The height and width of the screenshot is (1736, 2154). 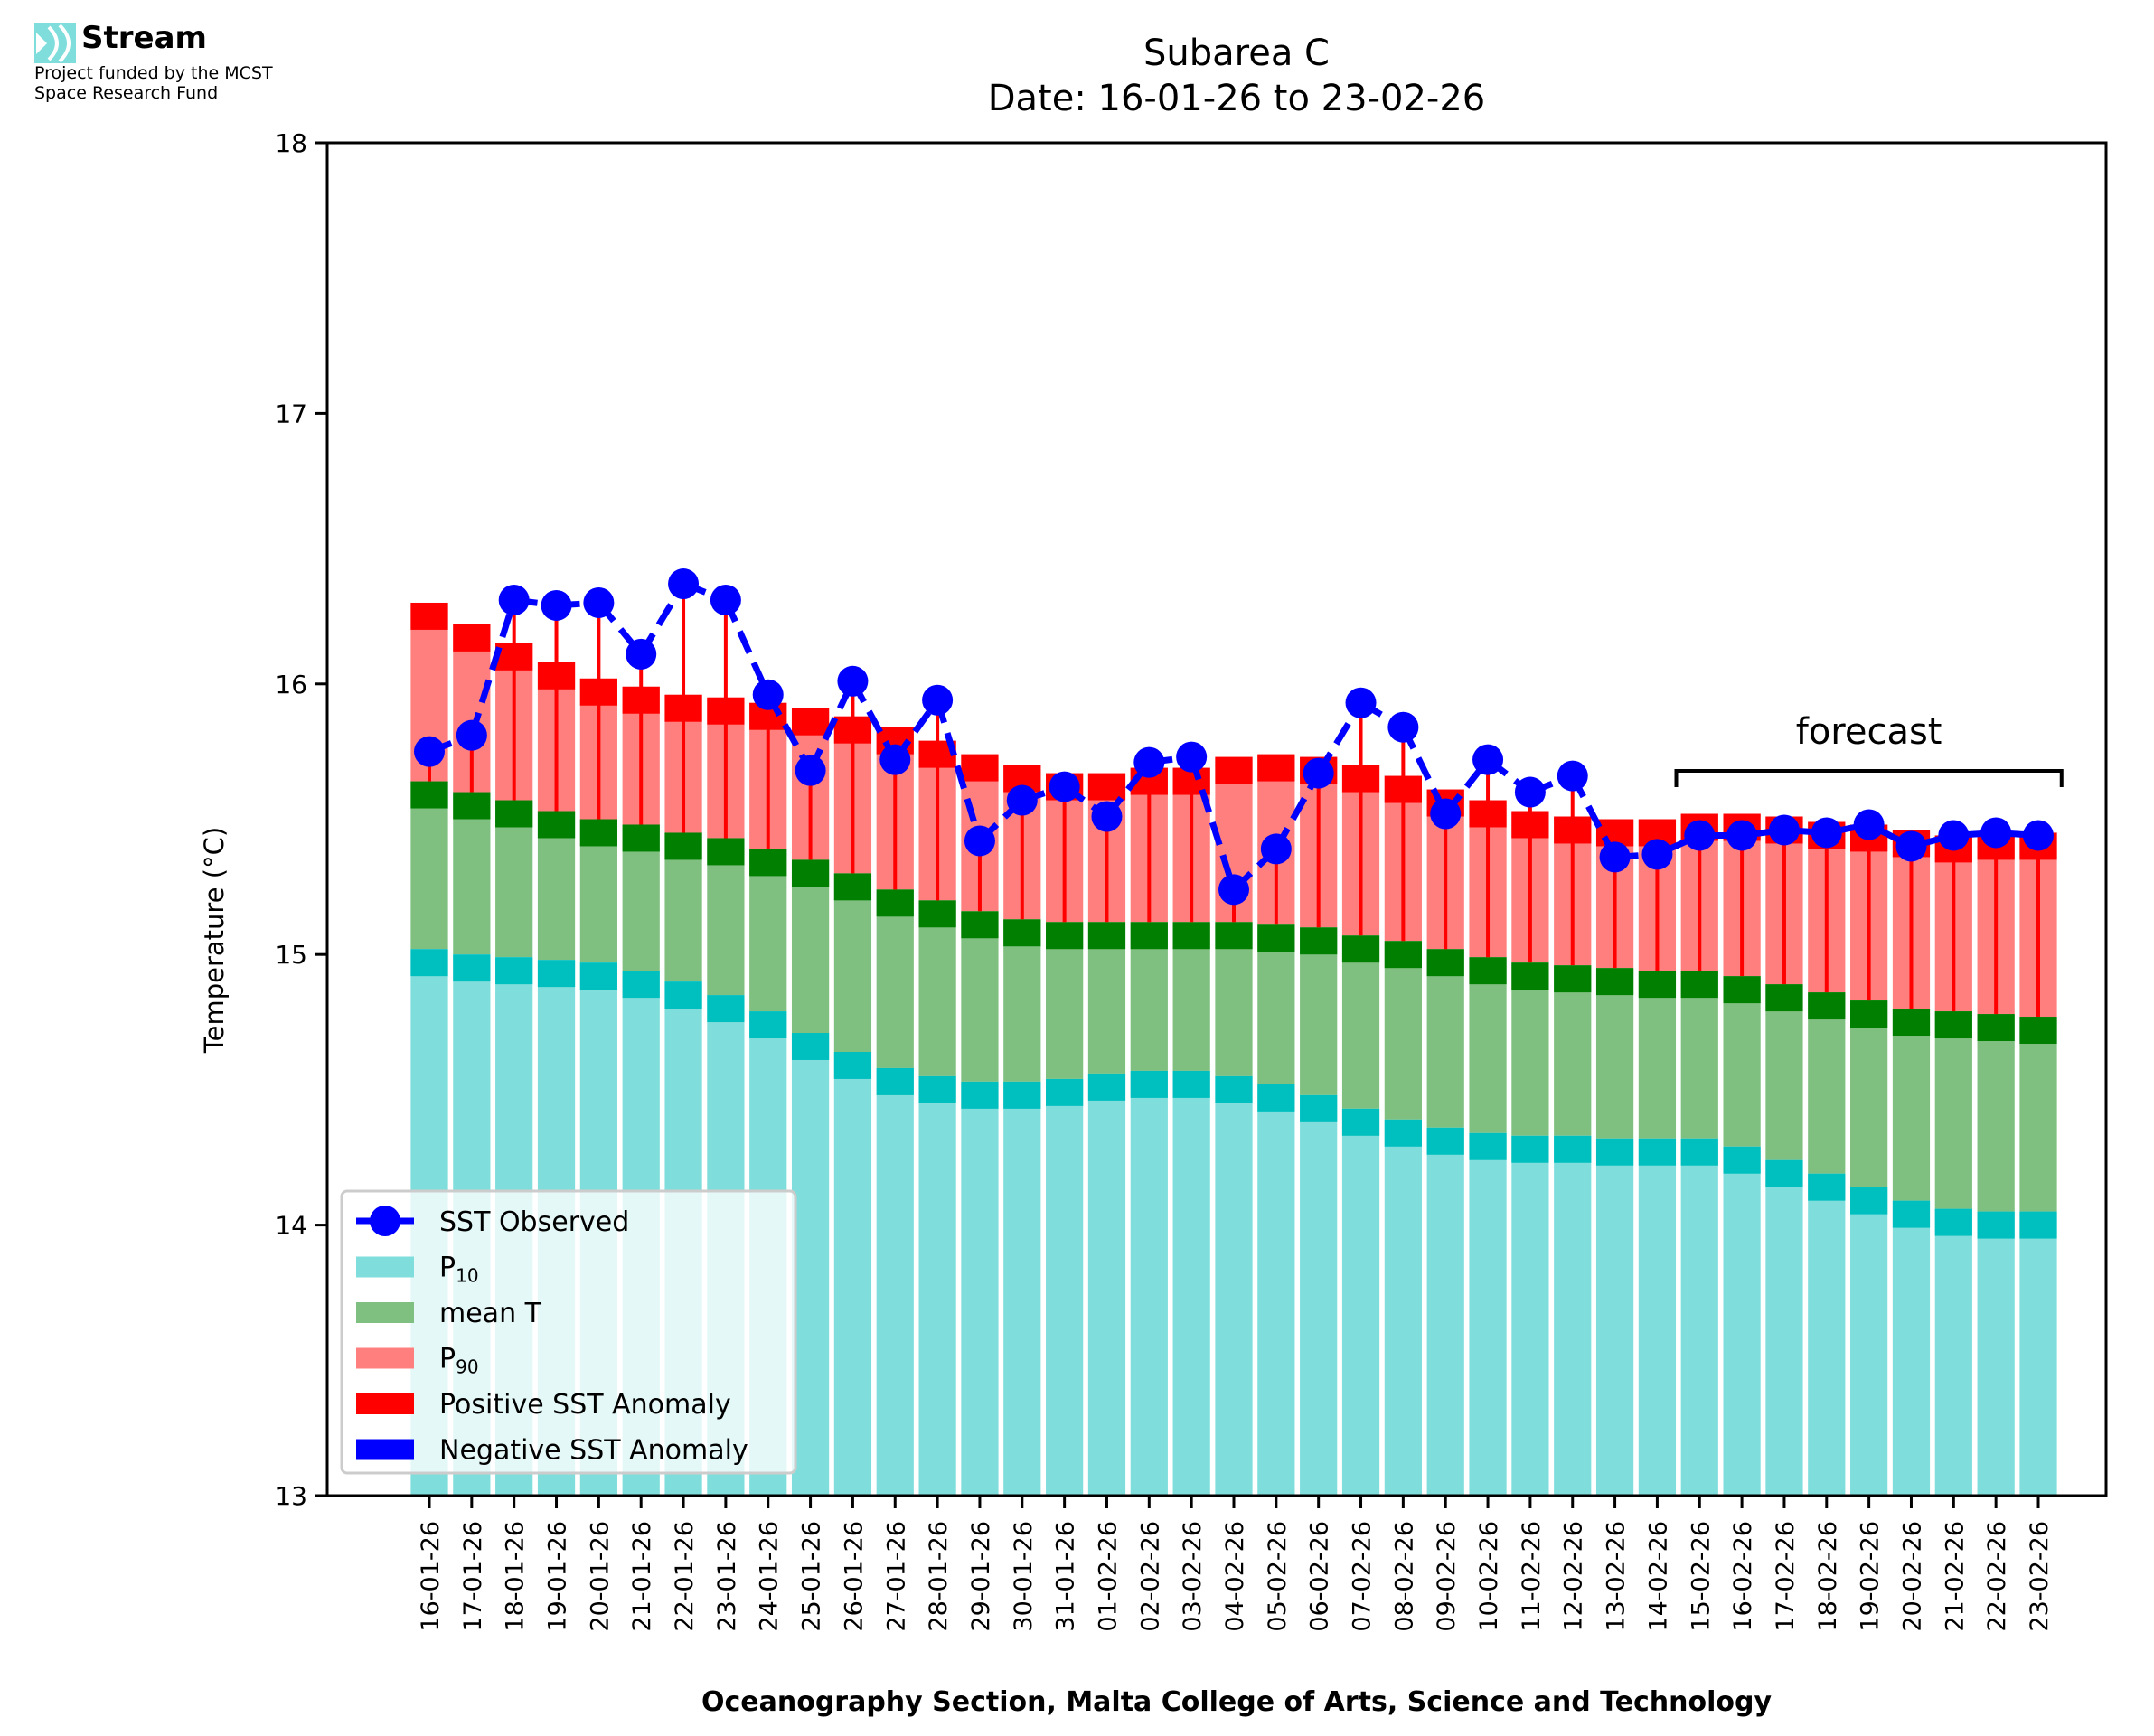 I want to click on x-tick-label: 16-02-26, so click(x=1743, y=1576).